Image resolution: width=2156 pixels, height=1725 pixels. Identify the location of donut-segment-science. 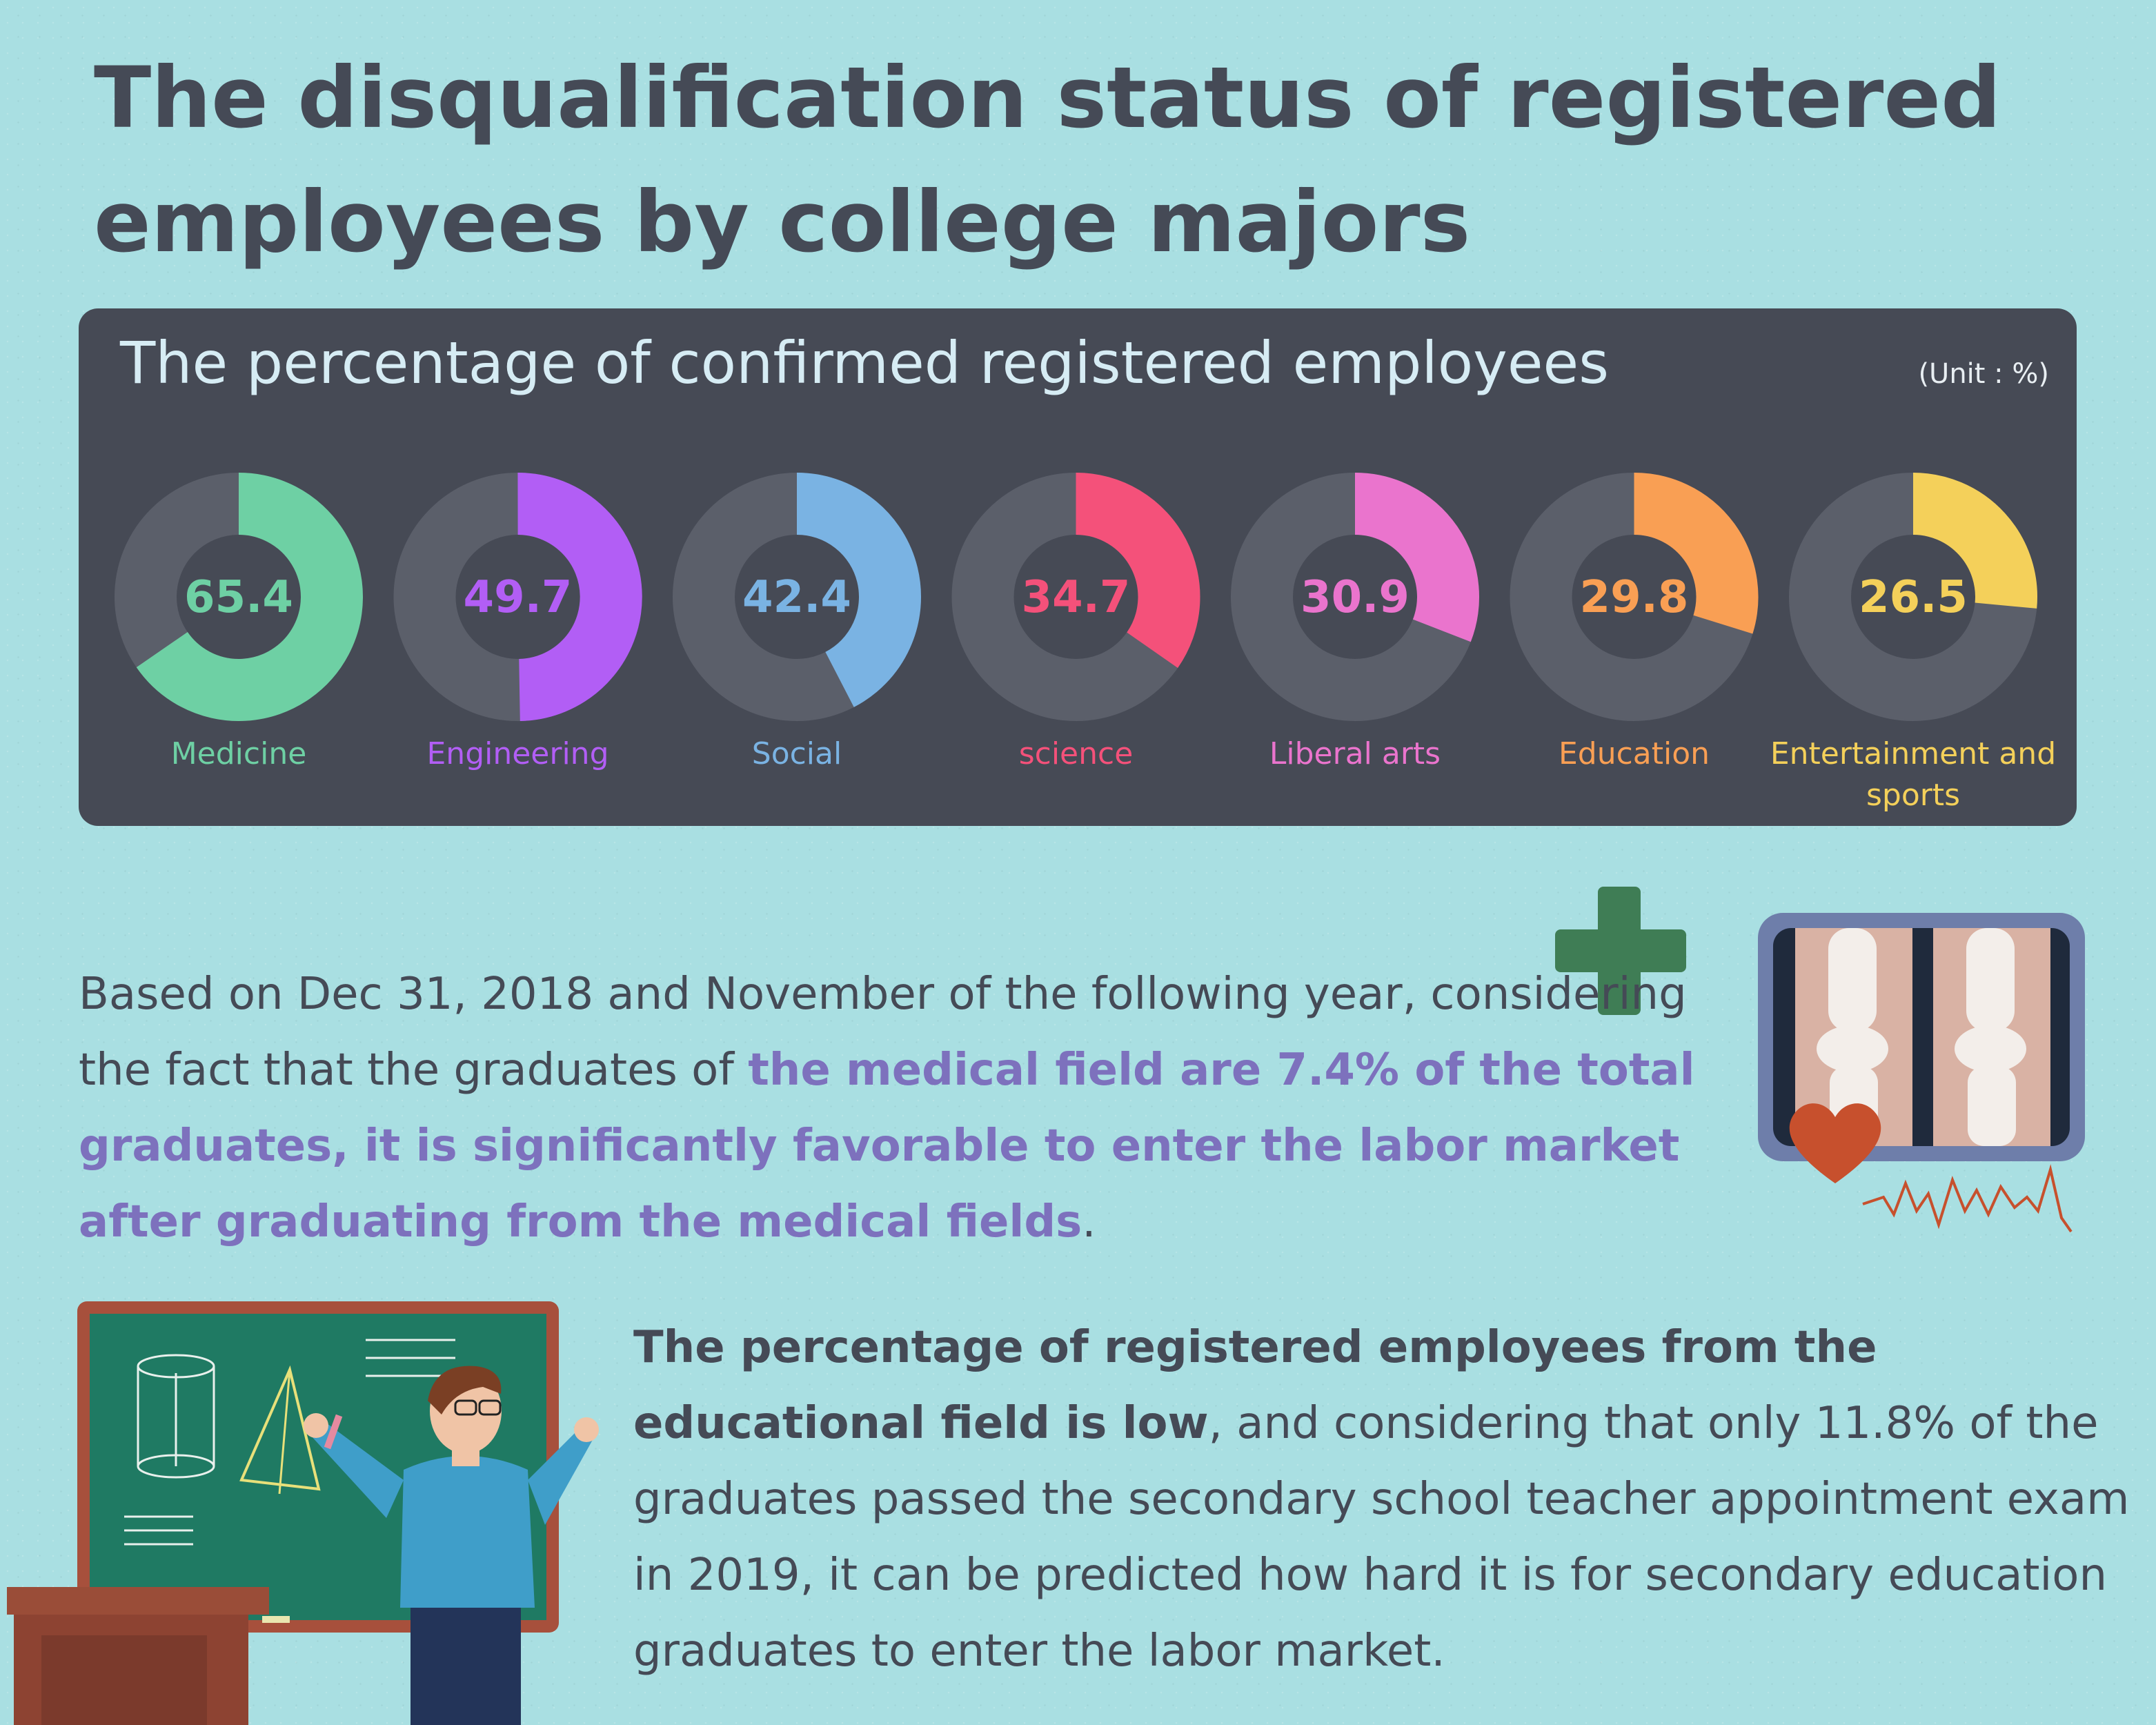
(1137, 570).